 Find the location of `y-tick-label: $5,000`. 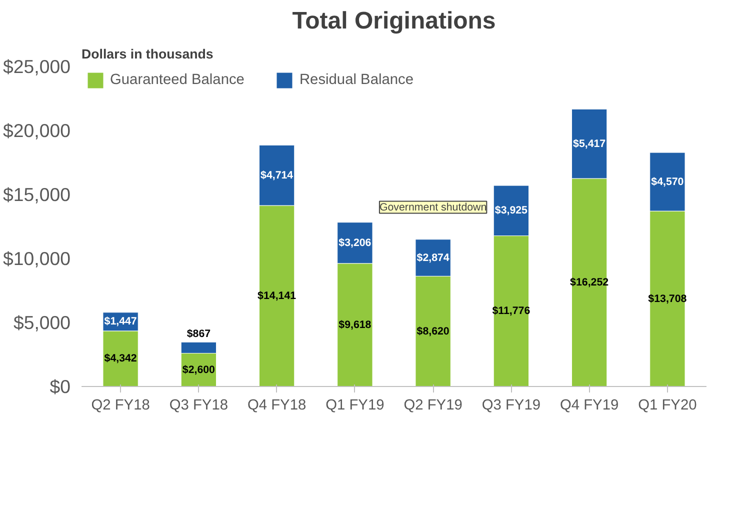

y-tick-label: $5,000 is located at coordinates (41, 322).